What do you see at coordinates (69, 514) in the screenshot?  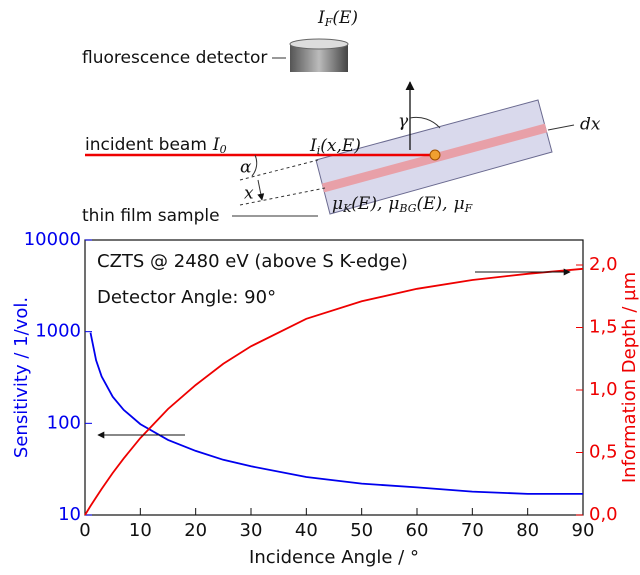 I see `y-tick-label: 10` at bounding box center [69, 514].